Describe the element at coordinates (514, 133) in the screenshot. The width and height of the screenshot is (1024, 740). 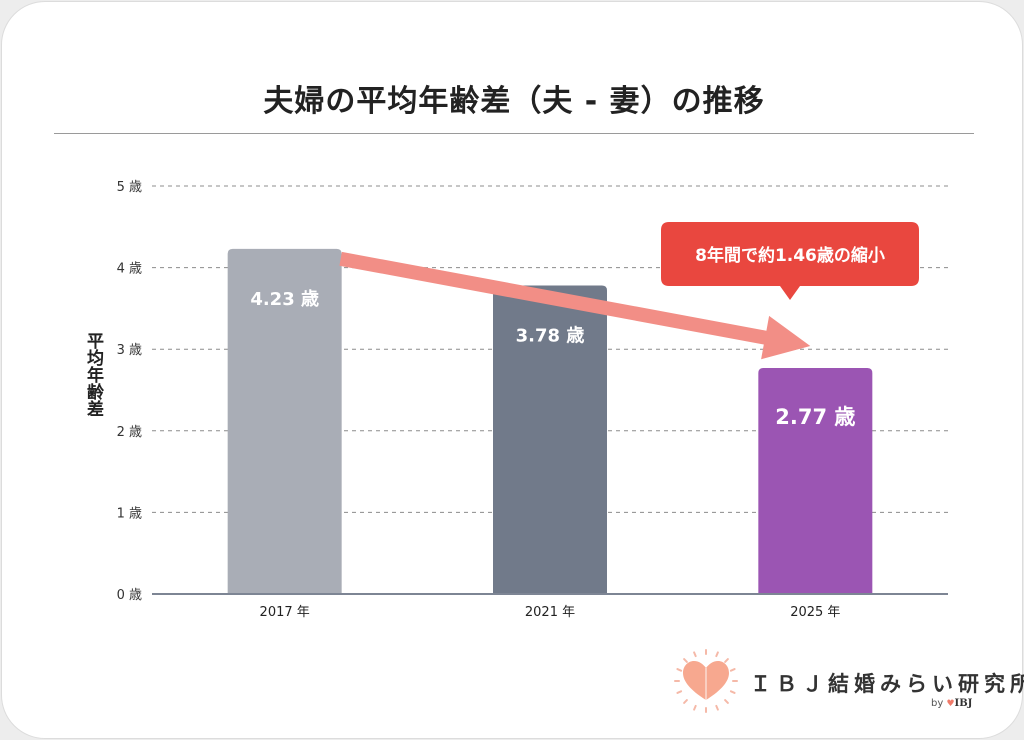
I see `title-divider` at that location.